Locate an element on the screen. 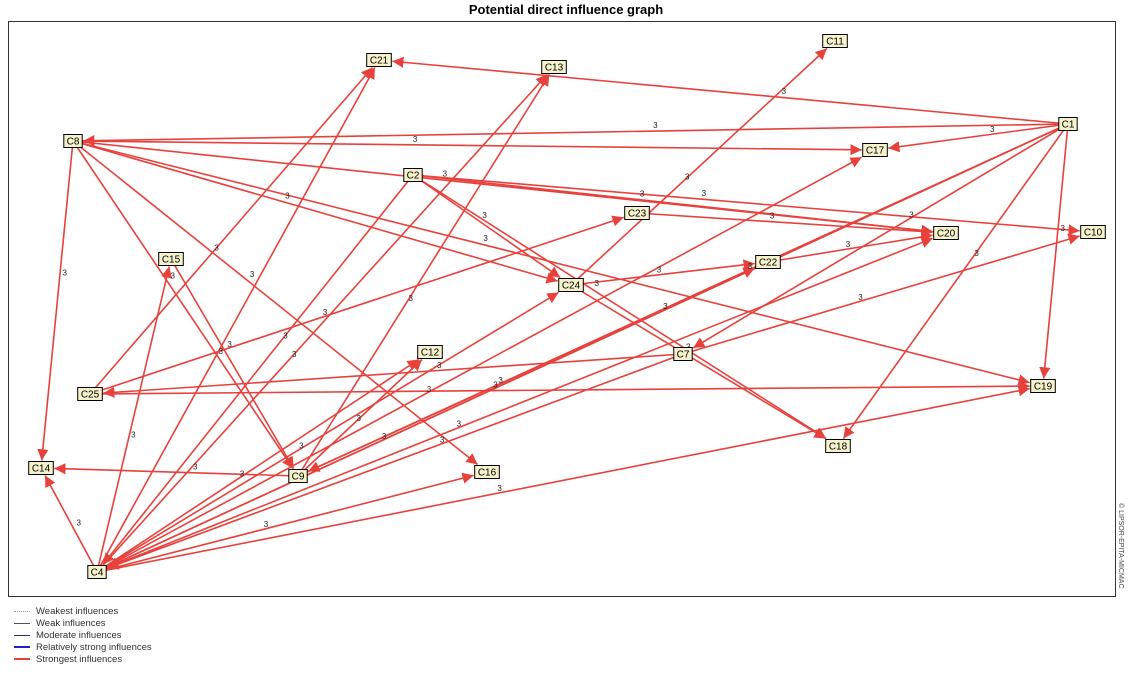 The height and width of the screenshot is (679, 1132). node-label: C23 is located at coordinates (637, 214).